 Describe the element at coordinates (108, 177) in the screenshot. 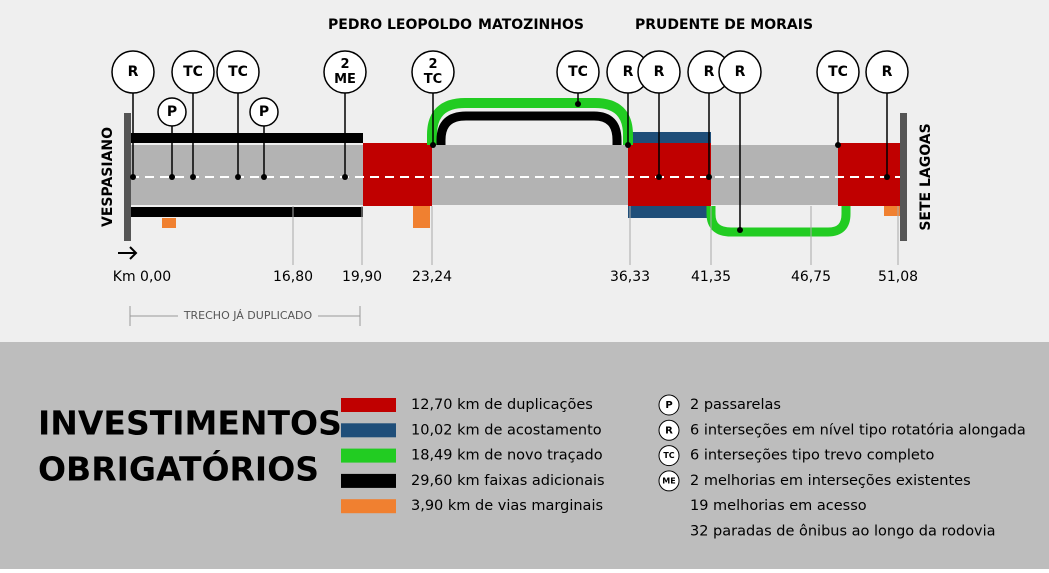

I see `endpoint-label: VESPASIANO` at that location.